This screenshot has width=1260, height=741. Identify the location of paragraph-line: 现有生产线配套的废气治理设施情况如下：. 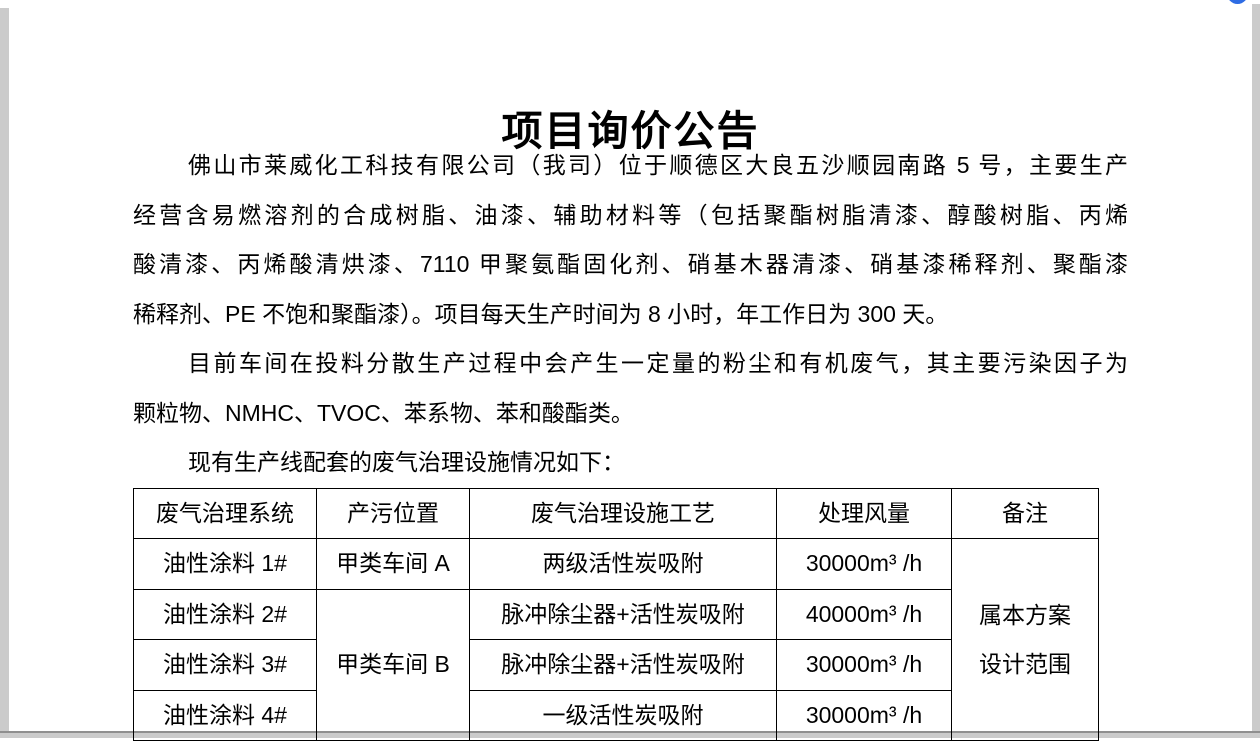
(630, 463).